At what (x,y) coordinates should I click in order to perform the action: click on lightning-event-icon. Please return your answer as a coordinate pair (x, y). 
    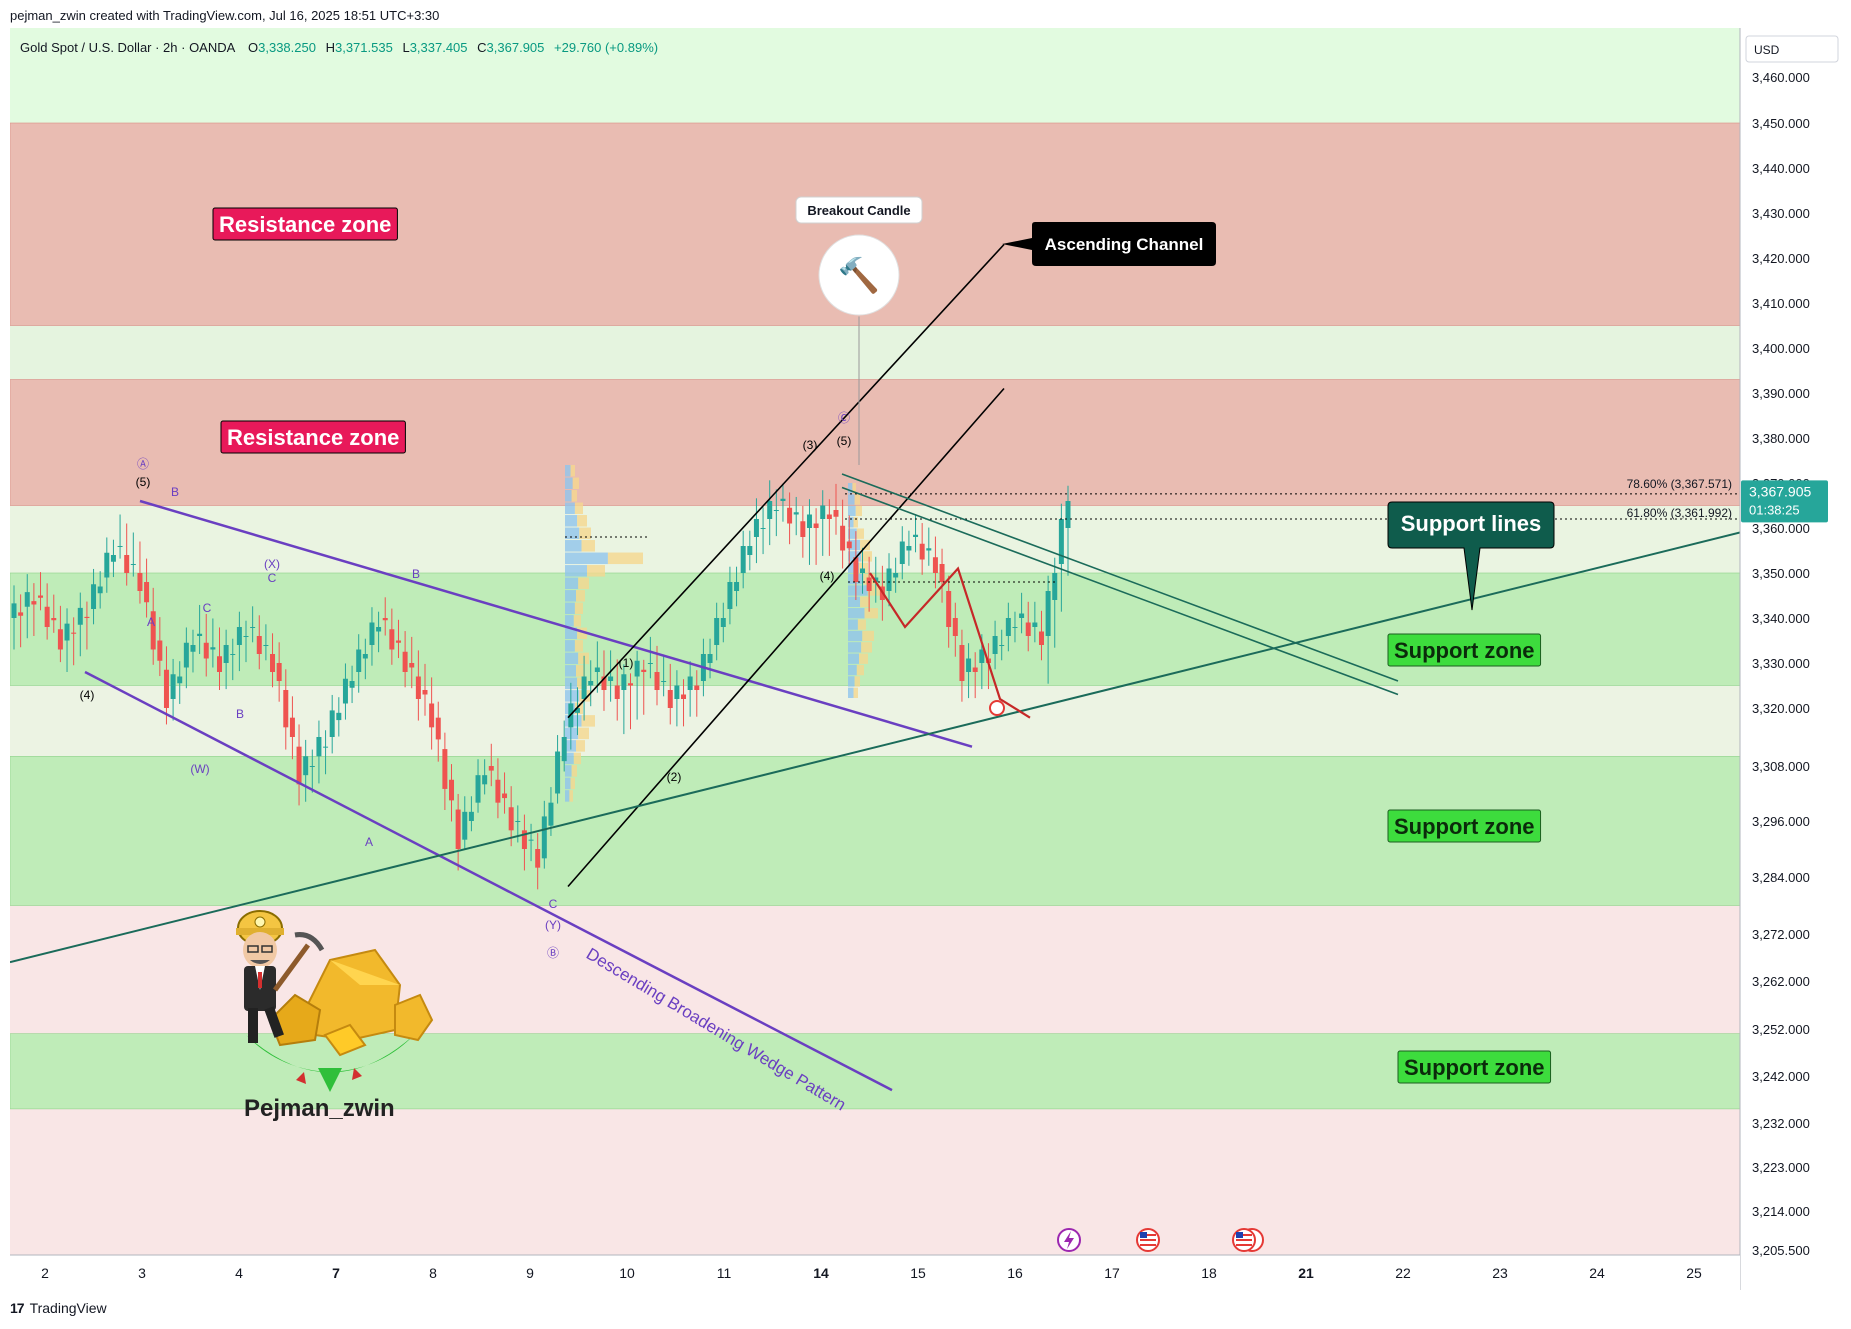
    Looking at the image, I should click on (1069, 1240).